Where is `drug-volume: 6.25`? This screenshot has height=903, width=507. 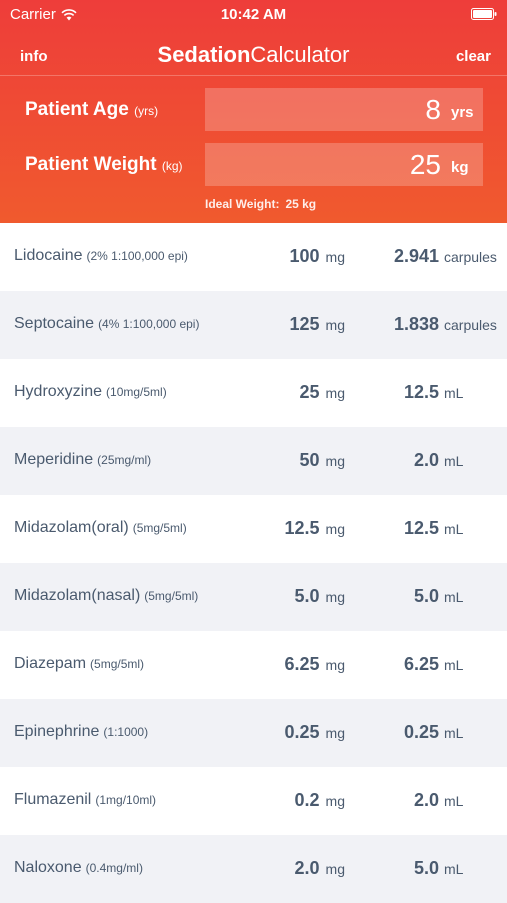 drug-volume: 6.25 is located at coordinates (421, 664).